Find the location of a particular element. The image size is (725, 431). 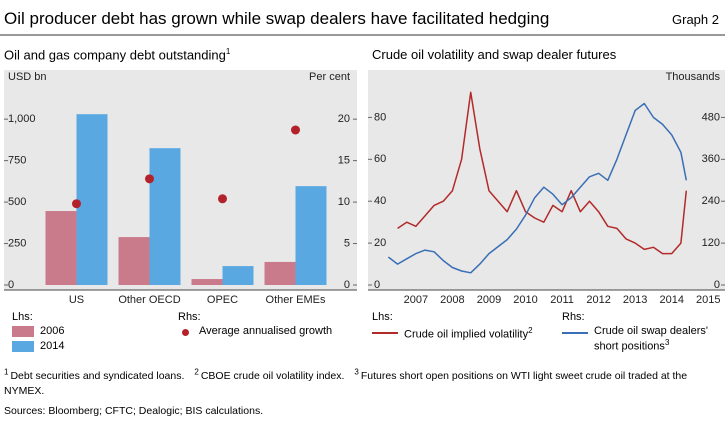

x-tick-label: Other EMEs is located at coordinates (296, 300).